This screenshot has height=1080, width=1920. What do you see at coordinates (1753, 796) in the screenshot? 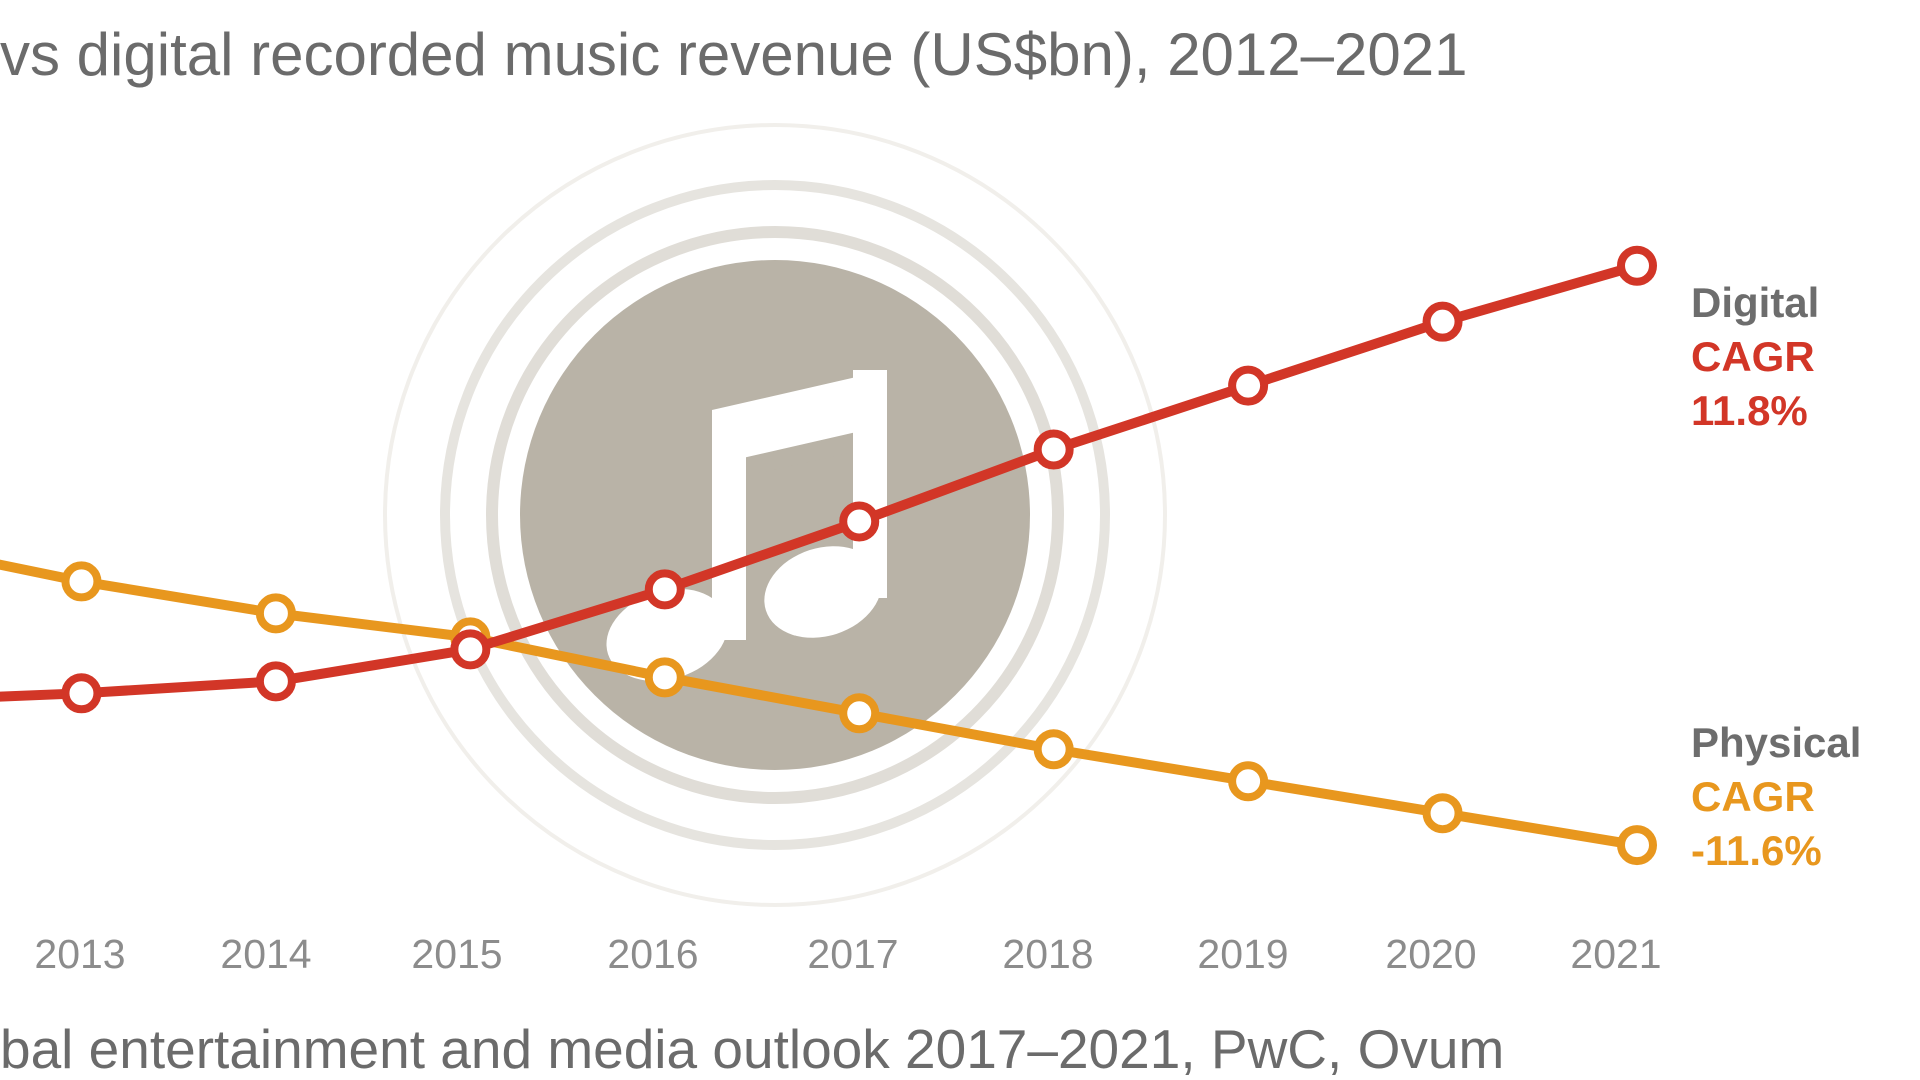
I see `physical-cagr-label: CAGR` at bounding box center [1753, 796].